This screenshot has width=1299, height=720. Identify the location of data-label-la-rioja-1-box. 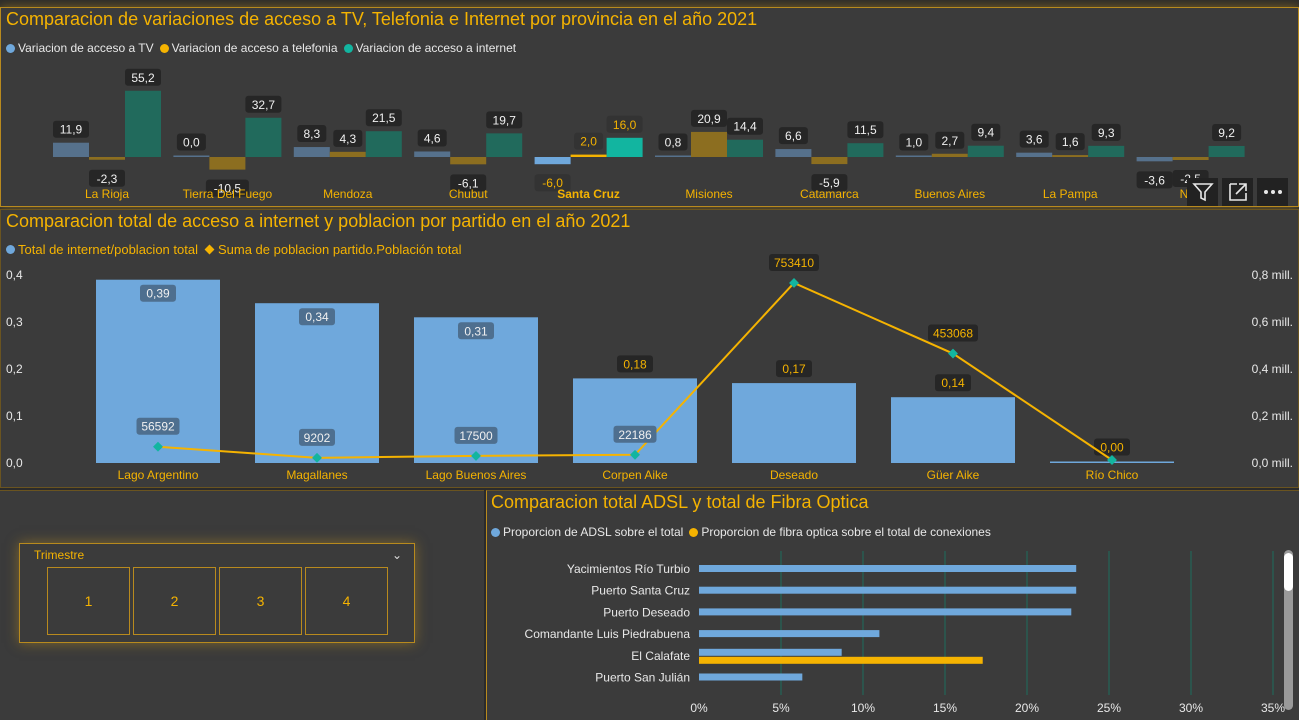
(107, 178).